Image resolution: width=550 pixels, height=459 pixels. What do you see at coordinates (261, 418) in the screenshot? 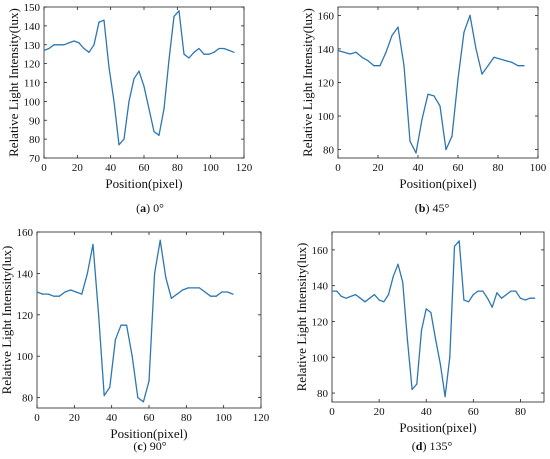
I see `x-tick-label: 120` at bounding box center [261, 418].